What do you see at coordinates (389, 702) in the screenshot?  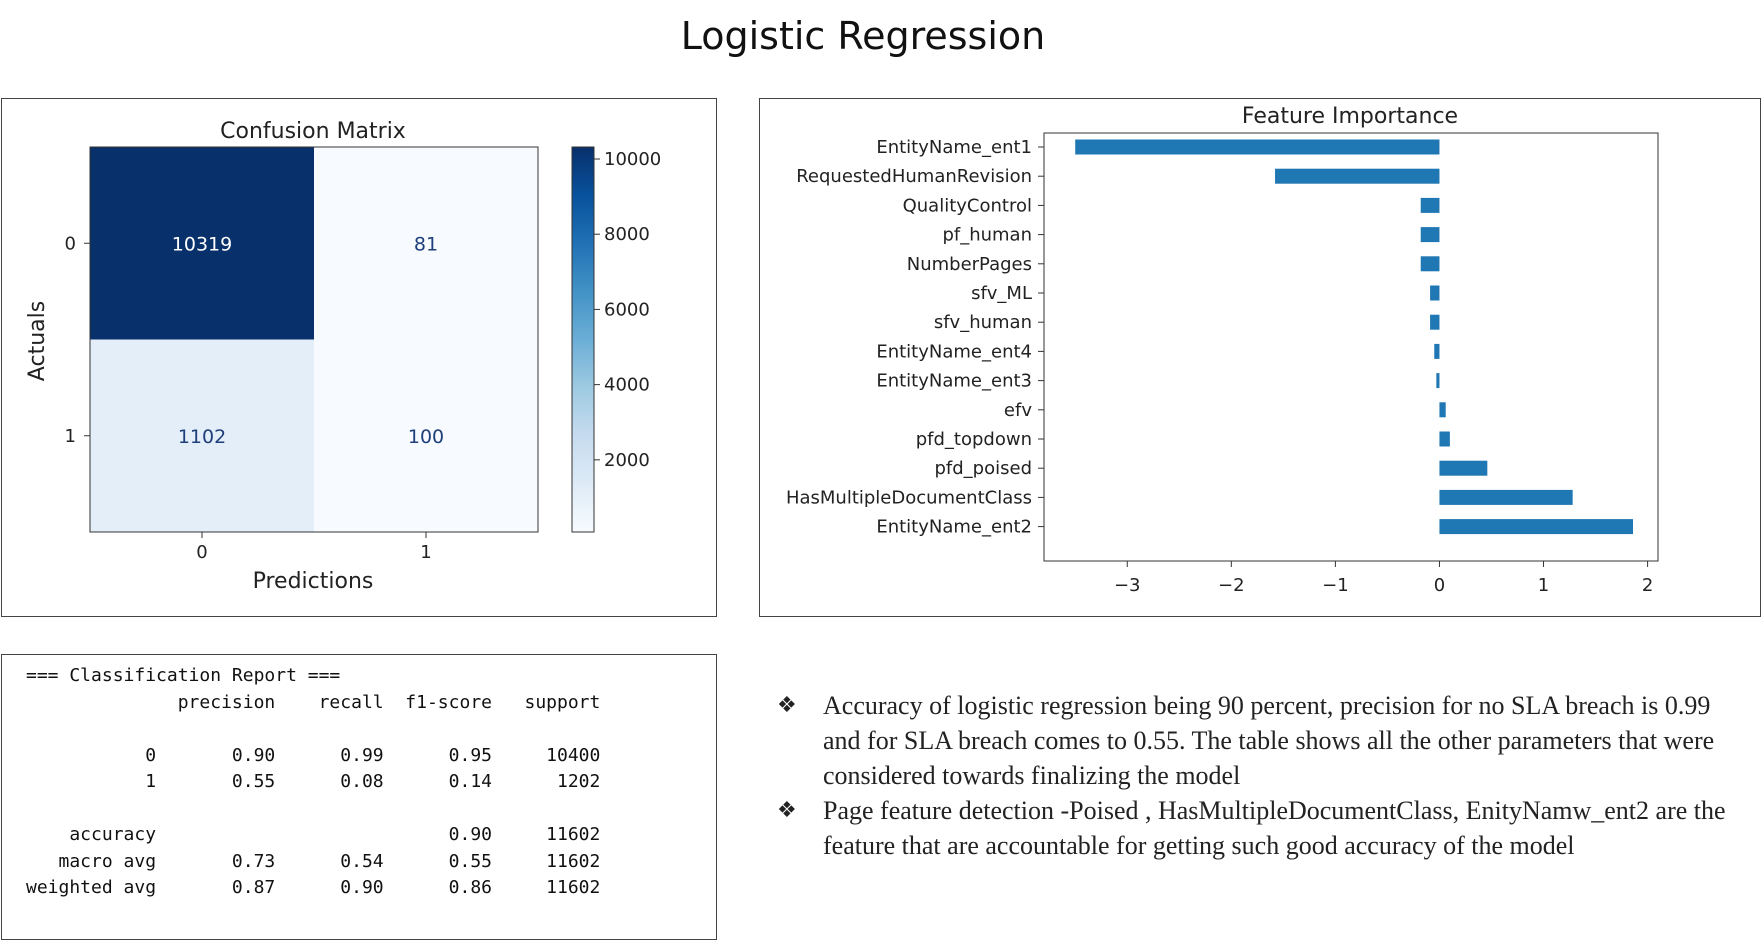 I see `report-column-headers: precision recall f1-score support` at bounding box center [389, 702].